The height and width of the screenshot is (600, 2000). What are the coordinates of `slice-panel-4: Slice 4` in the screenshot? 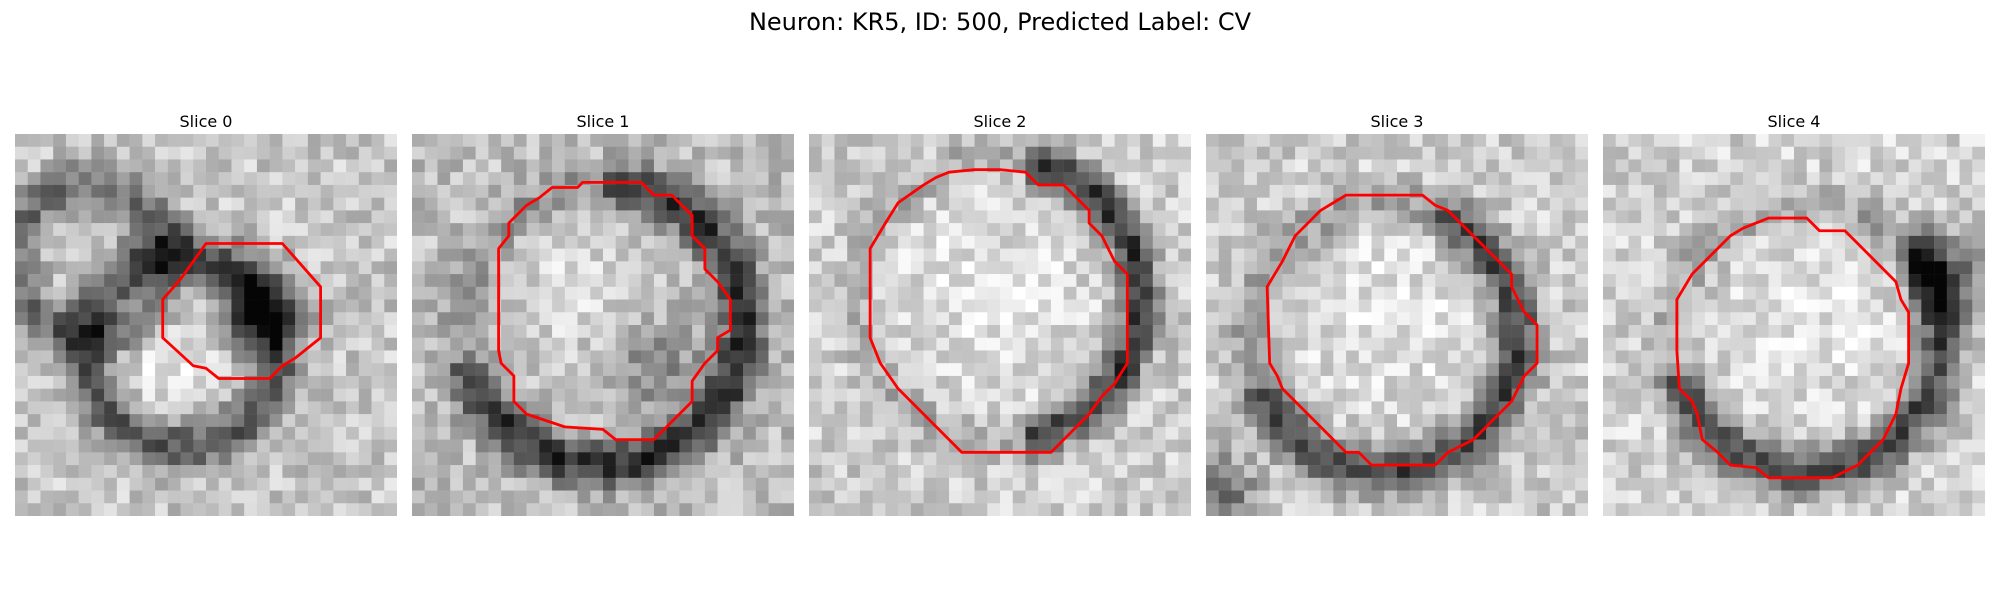 It's located at (1794, 317).